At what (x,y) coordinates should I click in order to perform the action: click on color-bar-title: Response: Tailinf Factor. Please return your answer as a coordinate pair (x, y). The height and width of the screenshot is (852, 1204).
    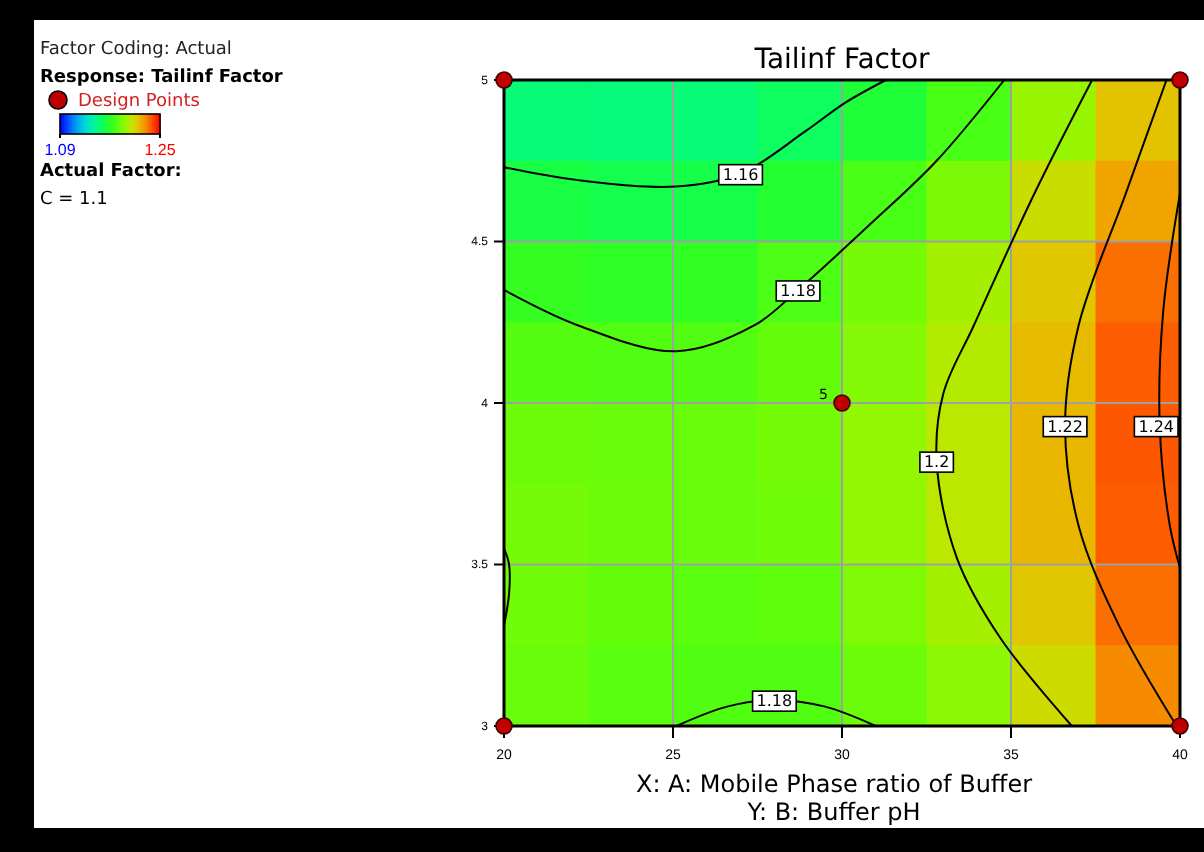
    Looking at the image, I should click on (162, 78).